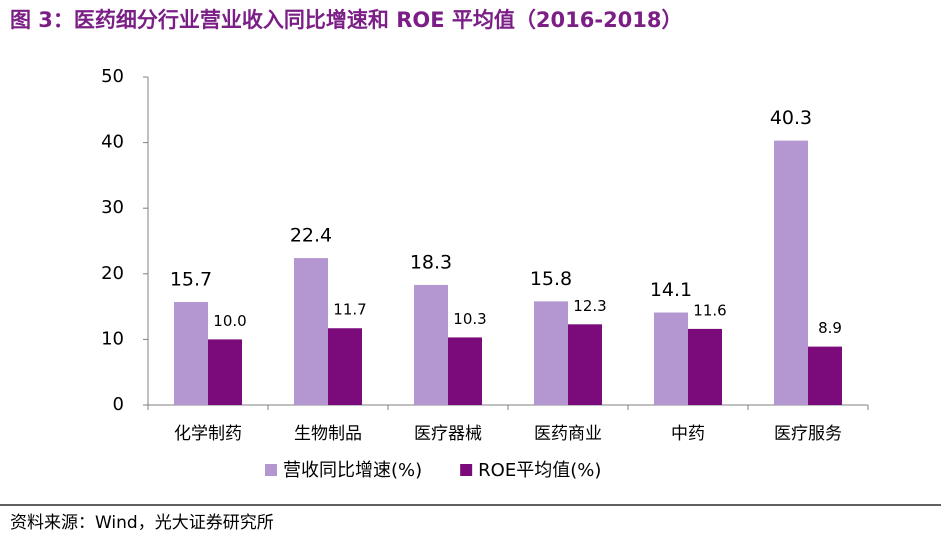 The height and width of the screenshot is (541, 941). Describe the element at coordinates (346, 20) in the screenshot. I see `chart-title: 图 3：医药细分行业营业收入同比增速和 ROE 平均值（2016-2018）` at that location.